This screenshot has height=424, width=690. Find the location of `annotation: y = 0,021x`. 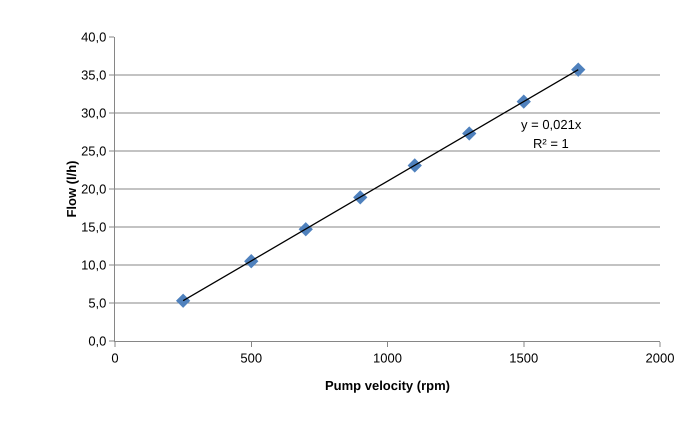

annotation: y = 0,021x is located at coordinates (551, 124).